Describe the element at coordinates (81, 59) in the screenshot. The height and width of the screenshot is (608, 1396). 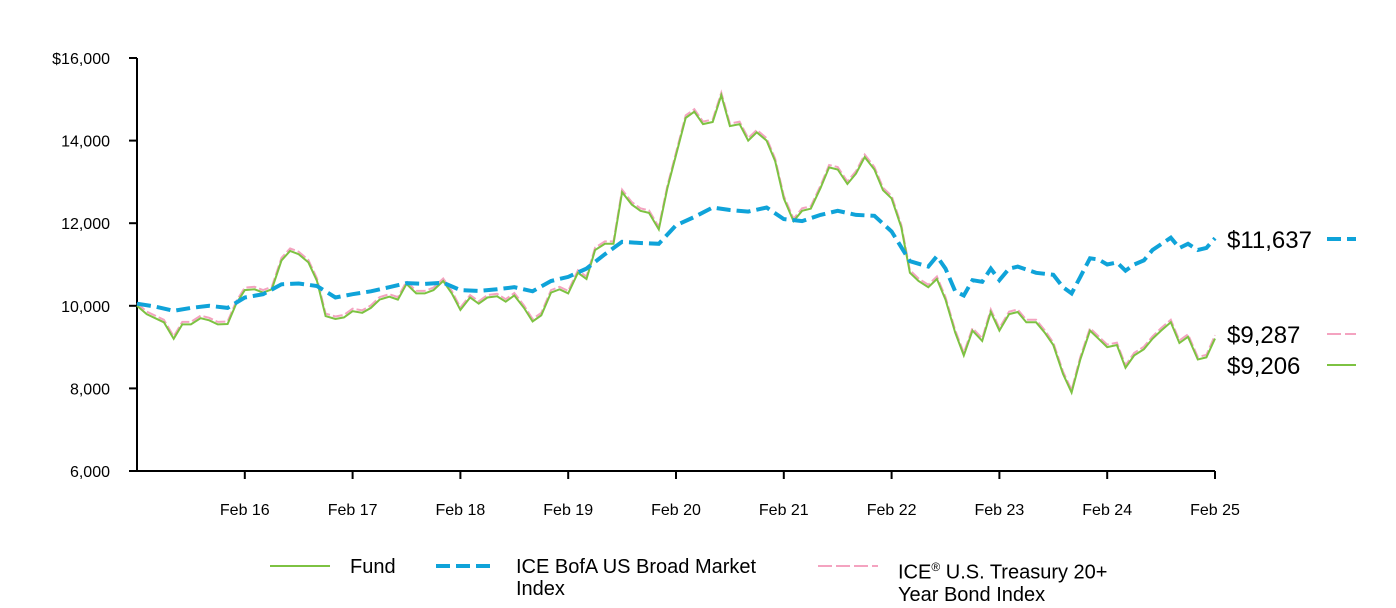
I see `y-tick-label: $16,000` at that location.